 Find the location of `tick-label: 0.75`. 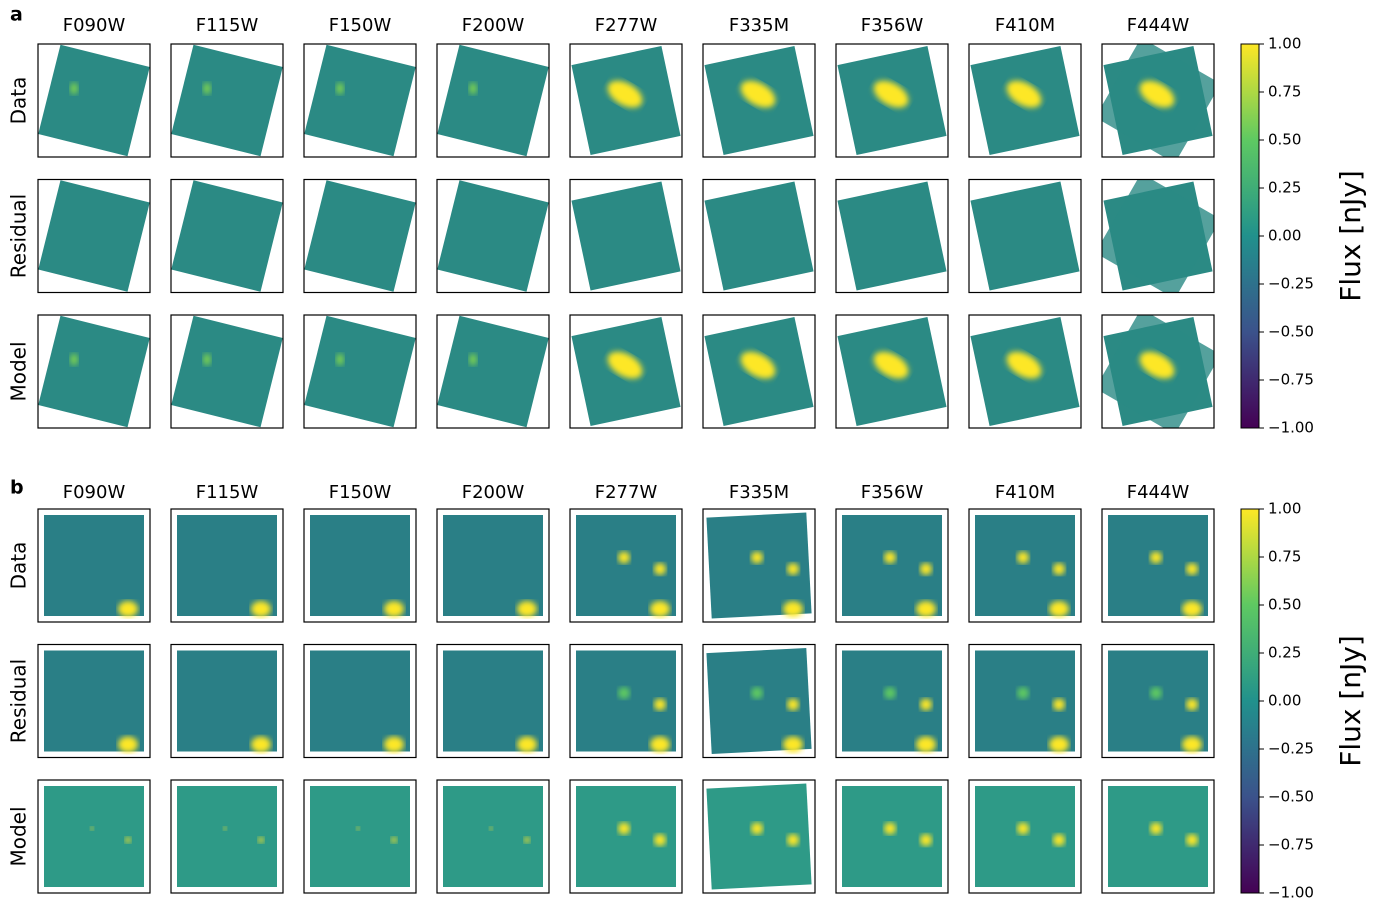

tick-label: 0.75 is located at coordinates (1284, 92).